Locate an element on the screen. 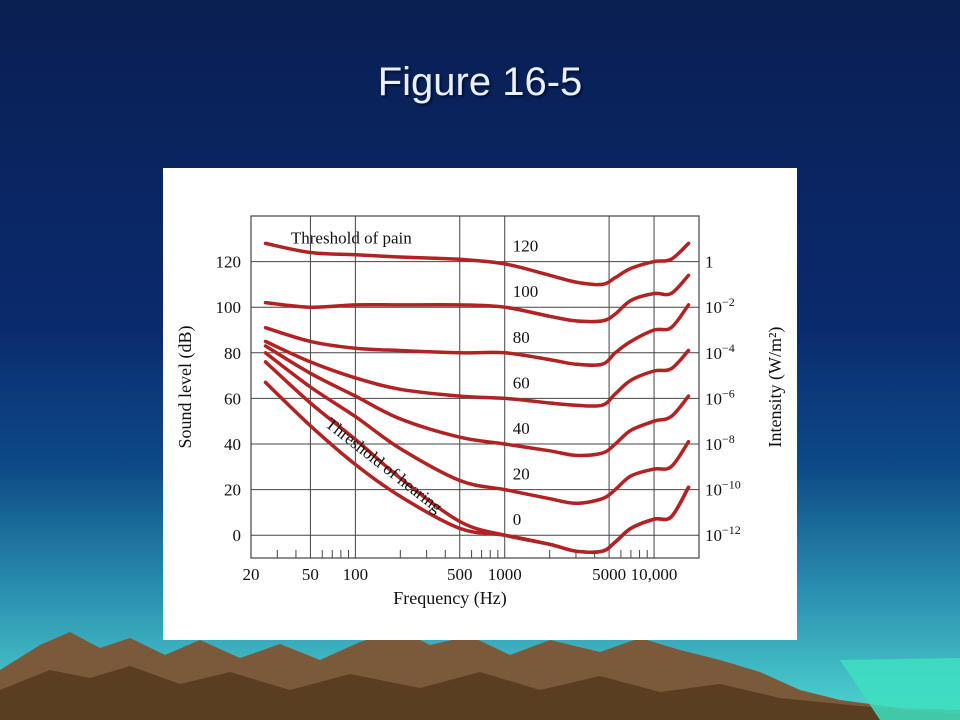 This screenshot has width=960, height=720. curve-label: 80 is located at coordinates (521, 337).